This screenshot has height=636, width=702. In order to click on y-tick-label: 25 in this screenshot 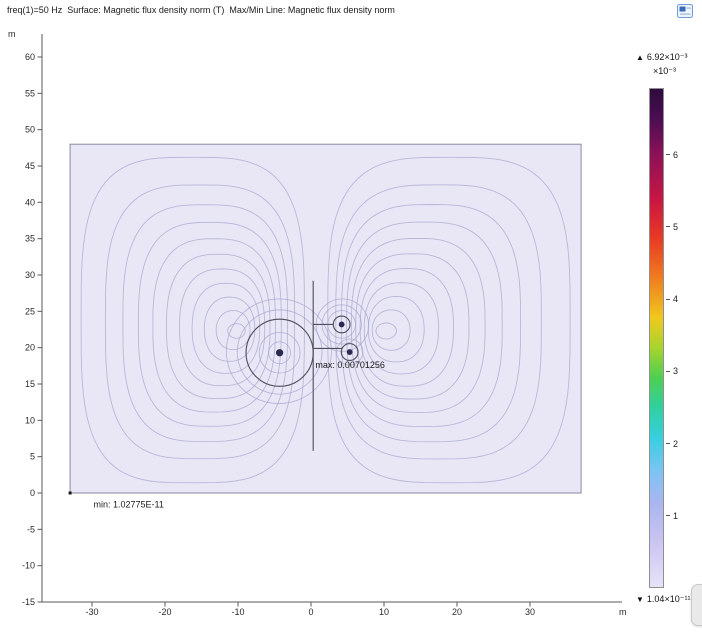, I will do `click(30, 311)`.